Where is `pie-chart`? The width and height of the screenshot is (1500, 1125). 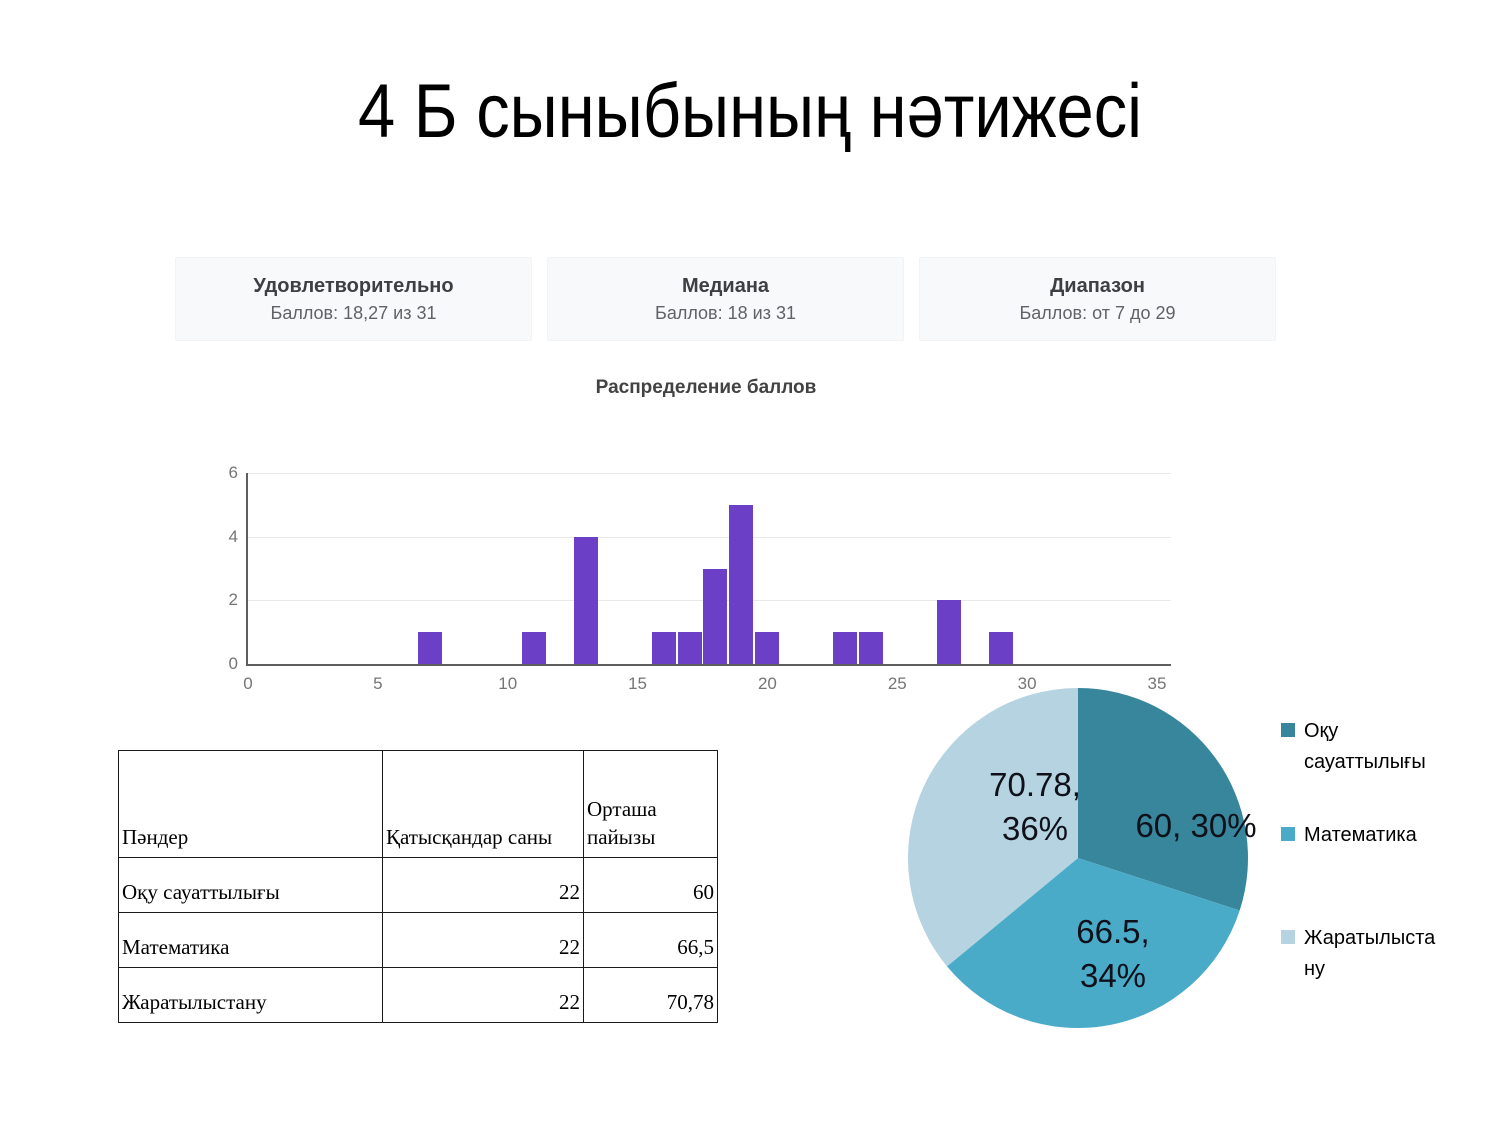 pie-chart is located at coordinates (1078, 858).